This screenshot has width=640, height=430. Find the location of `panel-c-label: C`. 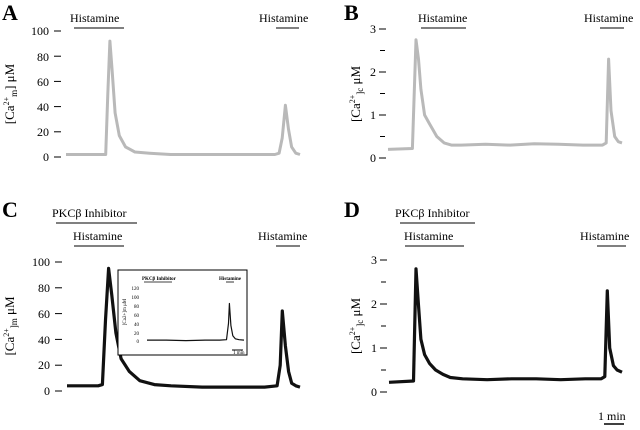

panel-c-label: C is located at coordinates (10, 209).